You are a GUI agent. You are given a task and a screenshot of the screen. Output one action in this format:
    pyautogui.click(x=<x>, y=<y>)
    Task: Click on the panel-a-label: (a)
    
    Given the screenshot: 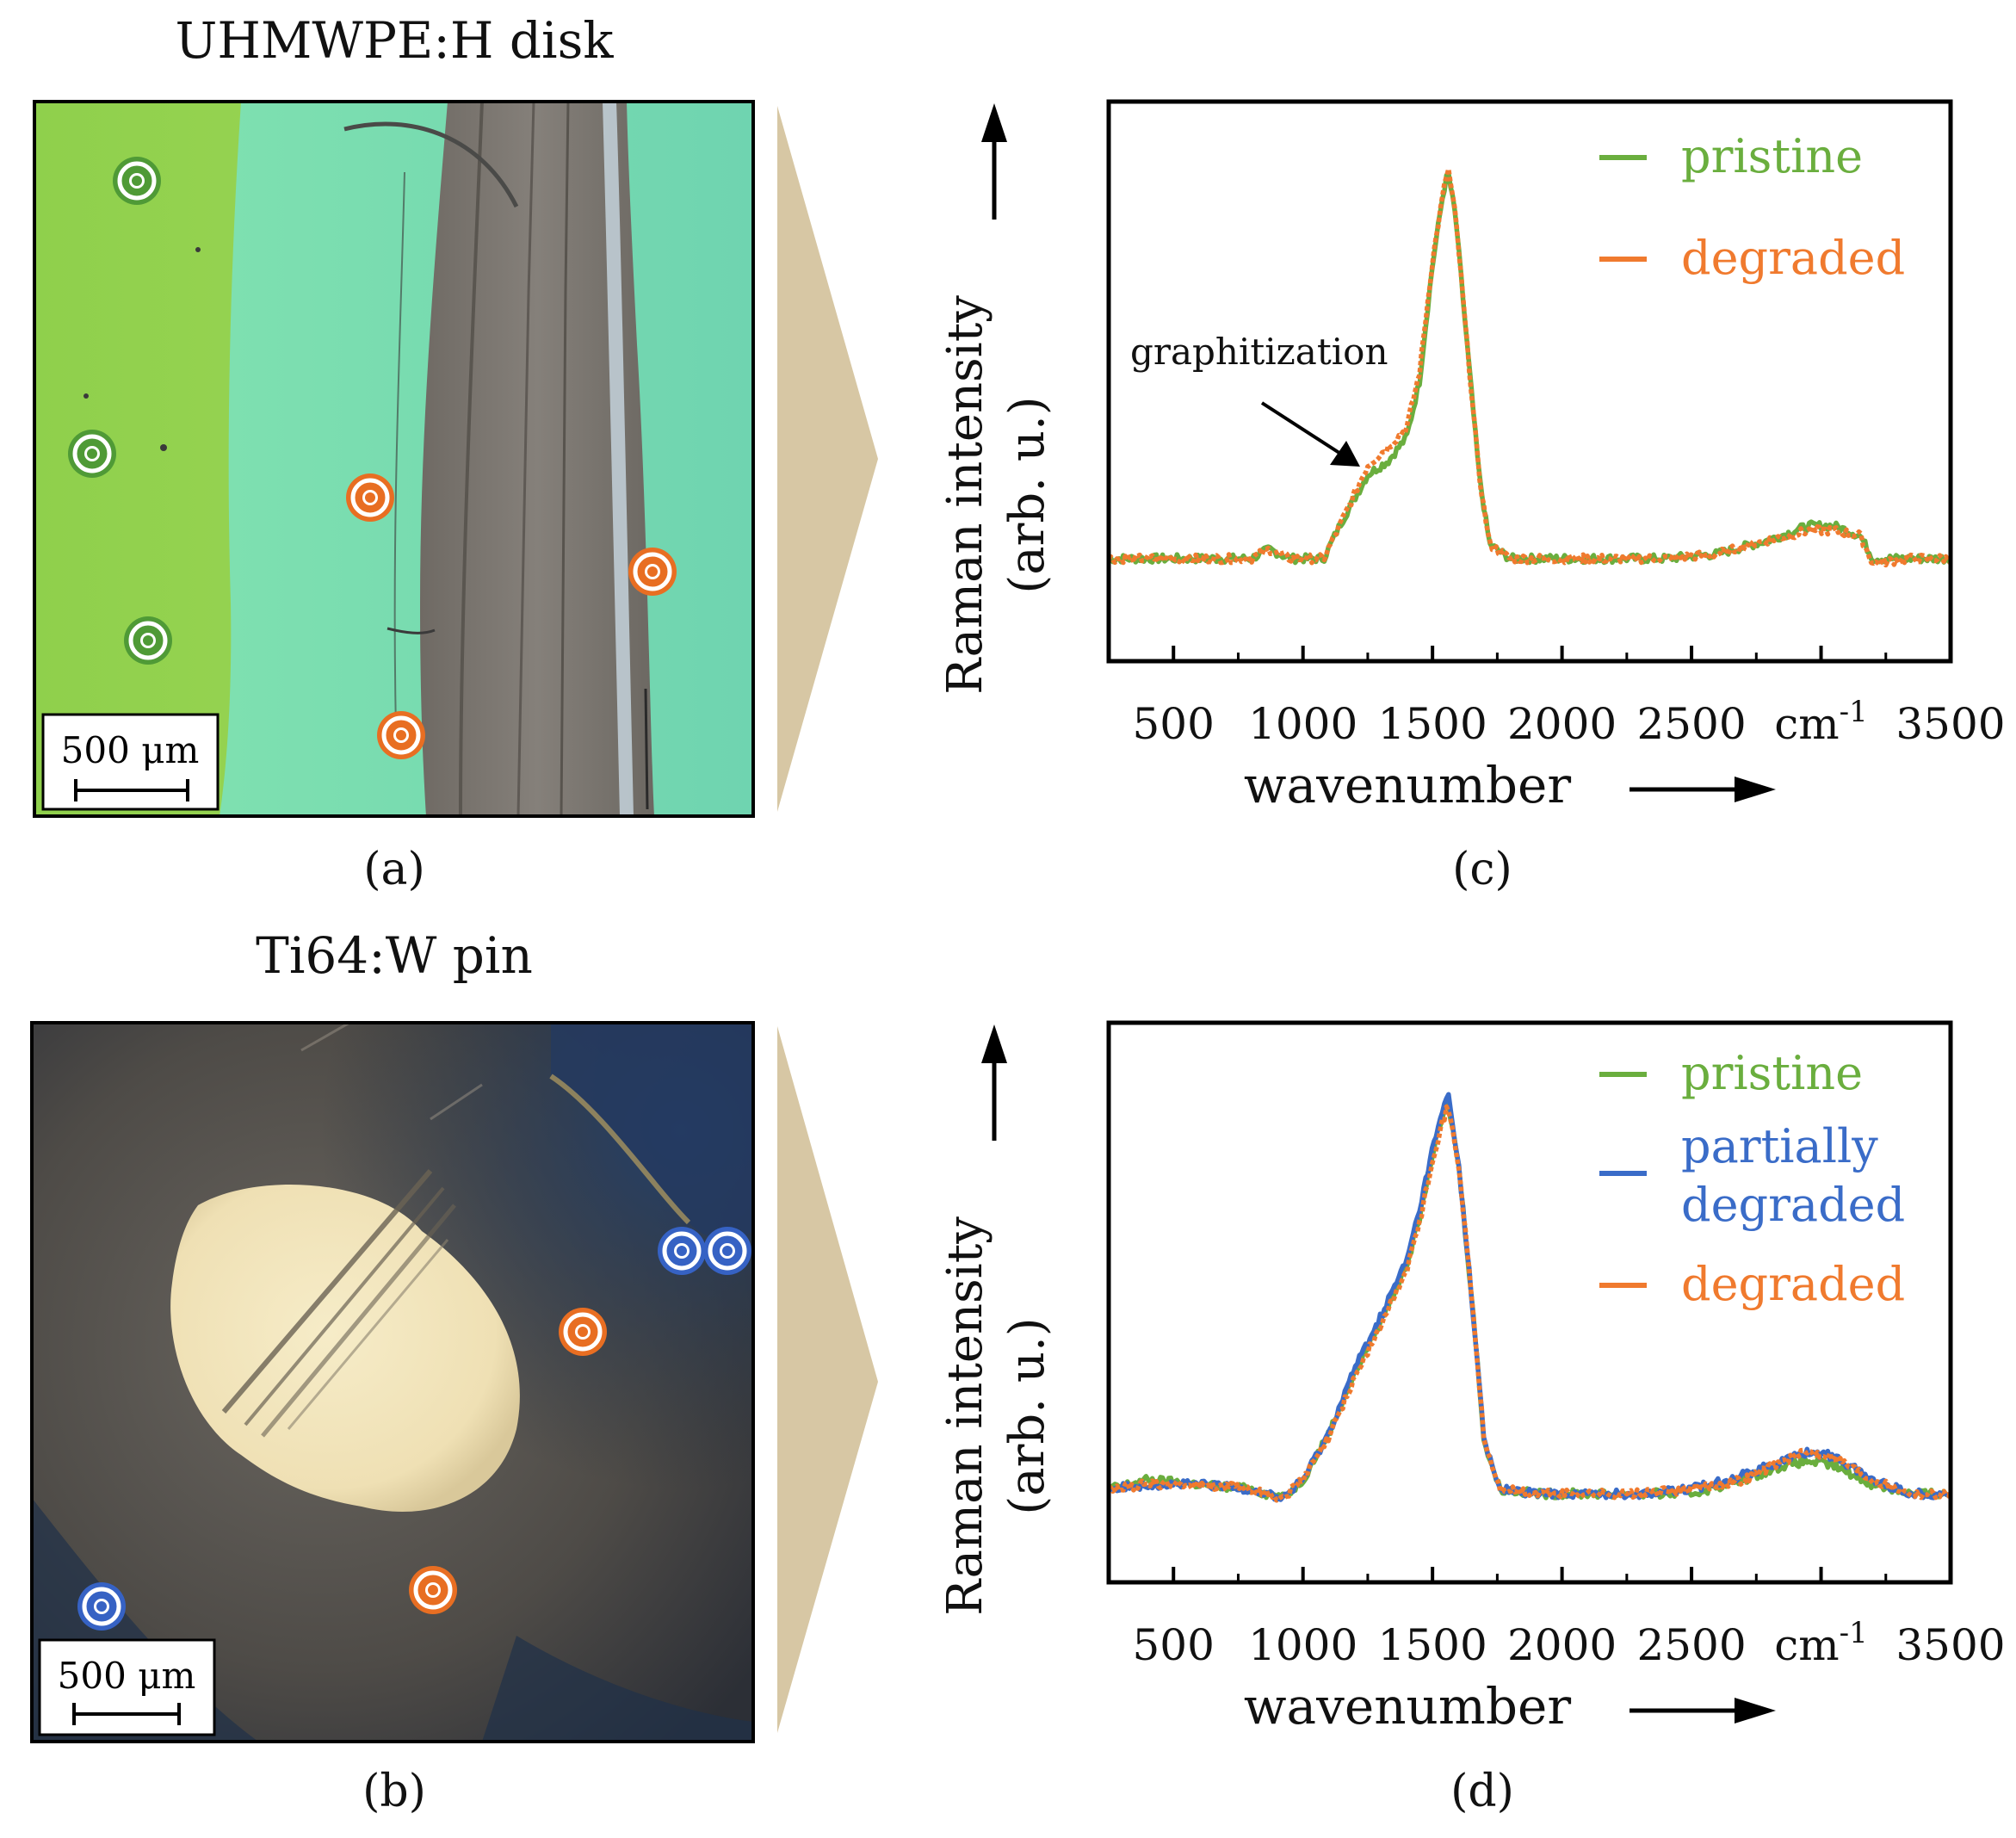 What is the action you would take?
    pyautogui.click(x=394, y=869)
    